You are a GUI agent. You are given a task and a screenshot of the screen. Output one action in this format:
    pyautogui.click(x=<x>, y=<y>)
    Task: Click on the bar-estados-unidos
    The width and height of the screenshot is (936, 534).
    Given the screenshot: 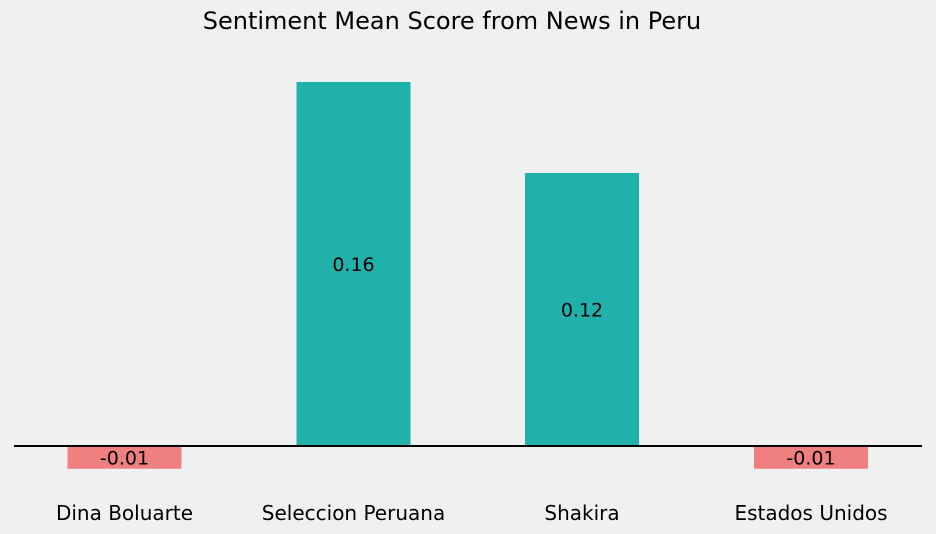 What is the action you would take?
    pyautogui.click(x=811, y=457)
    